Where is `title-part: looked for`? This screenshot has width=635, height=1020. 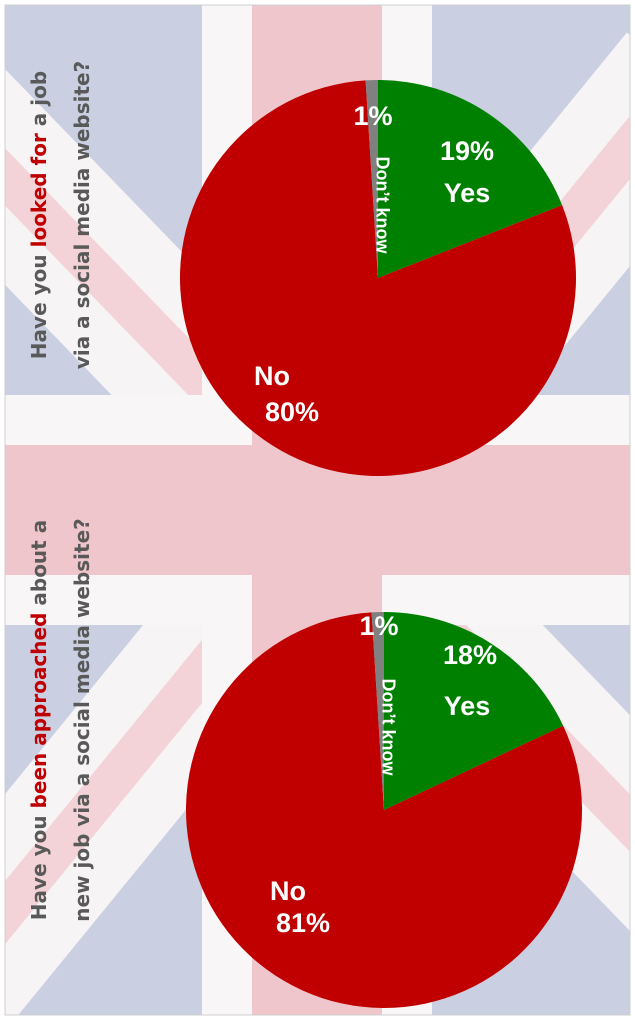 title-part: looked for is located at coordinates (39, 190).